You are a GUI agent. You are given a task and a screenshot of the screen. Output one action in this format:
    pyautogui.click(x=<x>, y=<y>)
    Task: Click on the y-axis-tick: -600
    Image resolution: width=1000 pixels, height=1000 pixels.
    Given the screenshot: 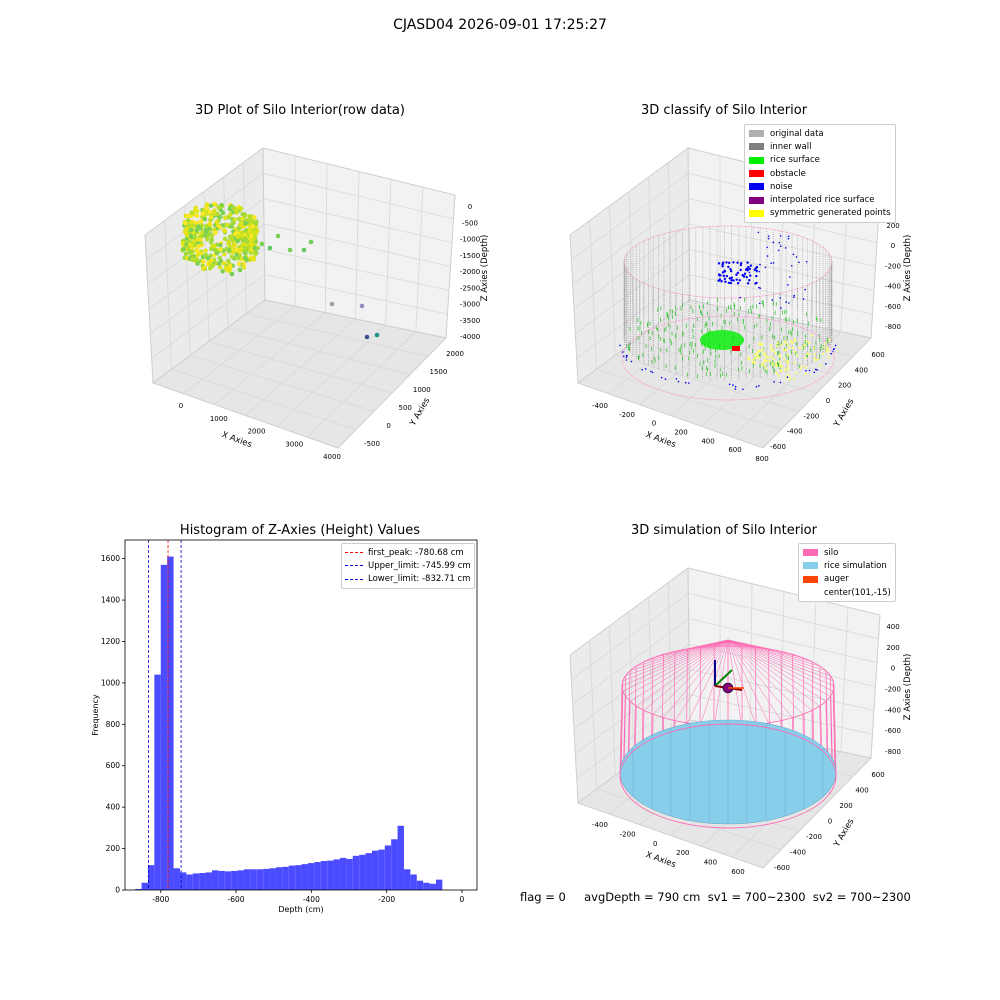 What is the action you would take?
    pyautogui.click(x=782, y=868)
    